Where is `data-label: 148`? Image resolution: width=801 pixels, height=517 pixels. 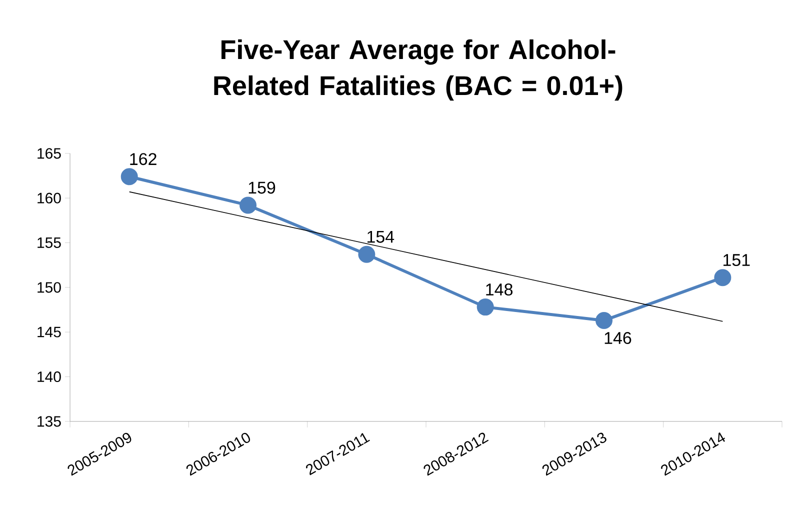
data-label: 148 is located at coordinates (499, 289).